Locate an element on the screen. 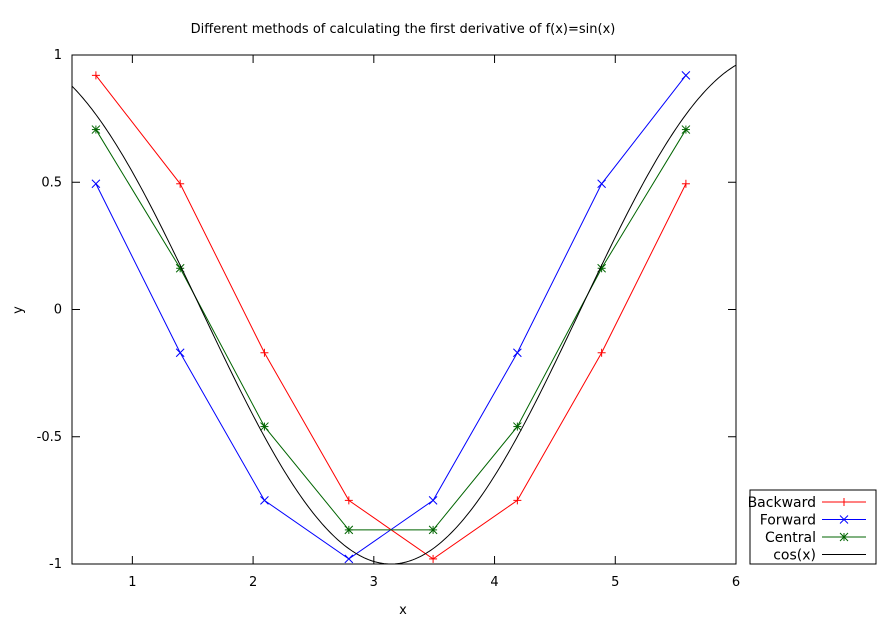  legend-marker-backward is located at coordinates (844, 502).